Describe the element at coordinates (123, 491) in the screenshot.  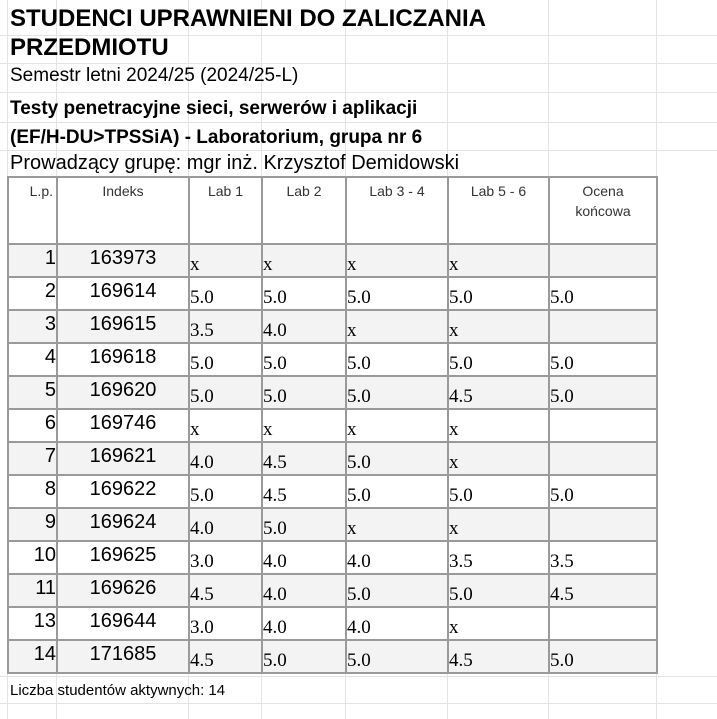
I see `index-cell: 169622` at that location.